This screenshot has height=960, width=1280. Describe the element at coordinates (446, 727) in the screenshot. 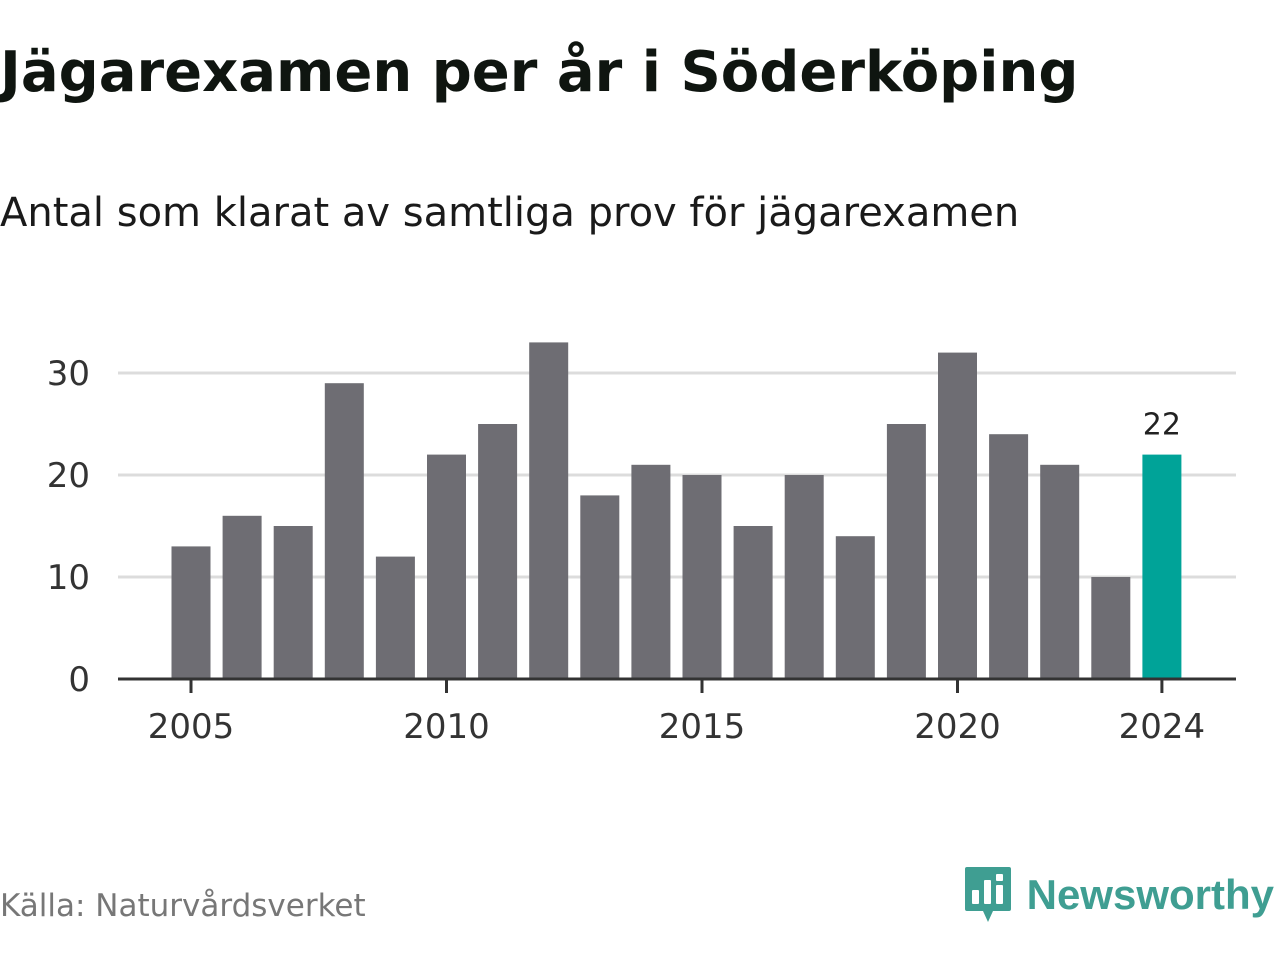

I see `x-tick-label-2010: 2010` at that location.